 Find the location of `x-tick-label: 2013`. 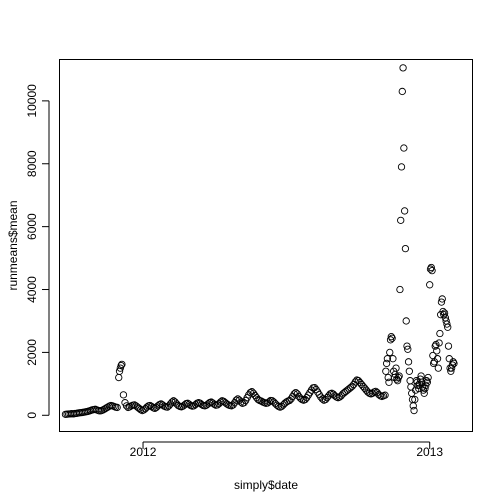

x-tick-label: 2013 is located at coordinates (429, 452).